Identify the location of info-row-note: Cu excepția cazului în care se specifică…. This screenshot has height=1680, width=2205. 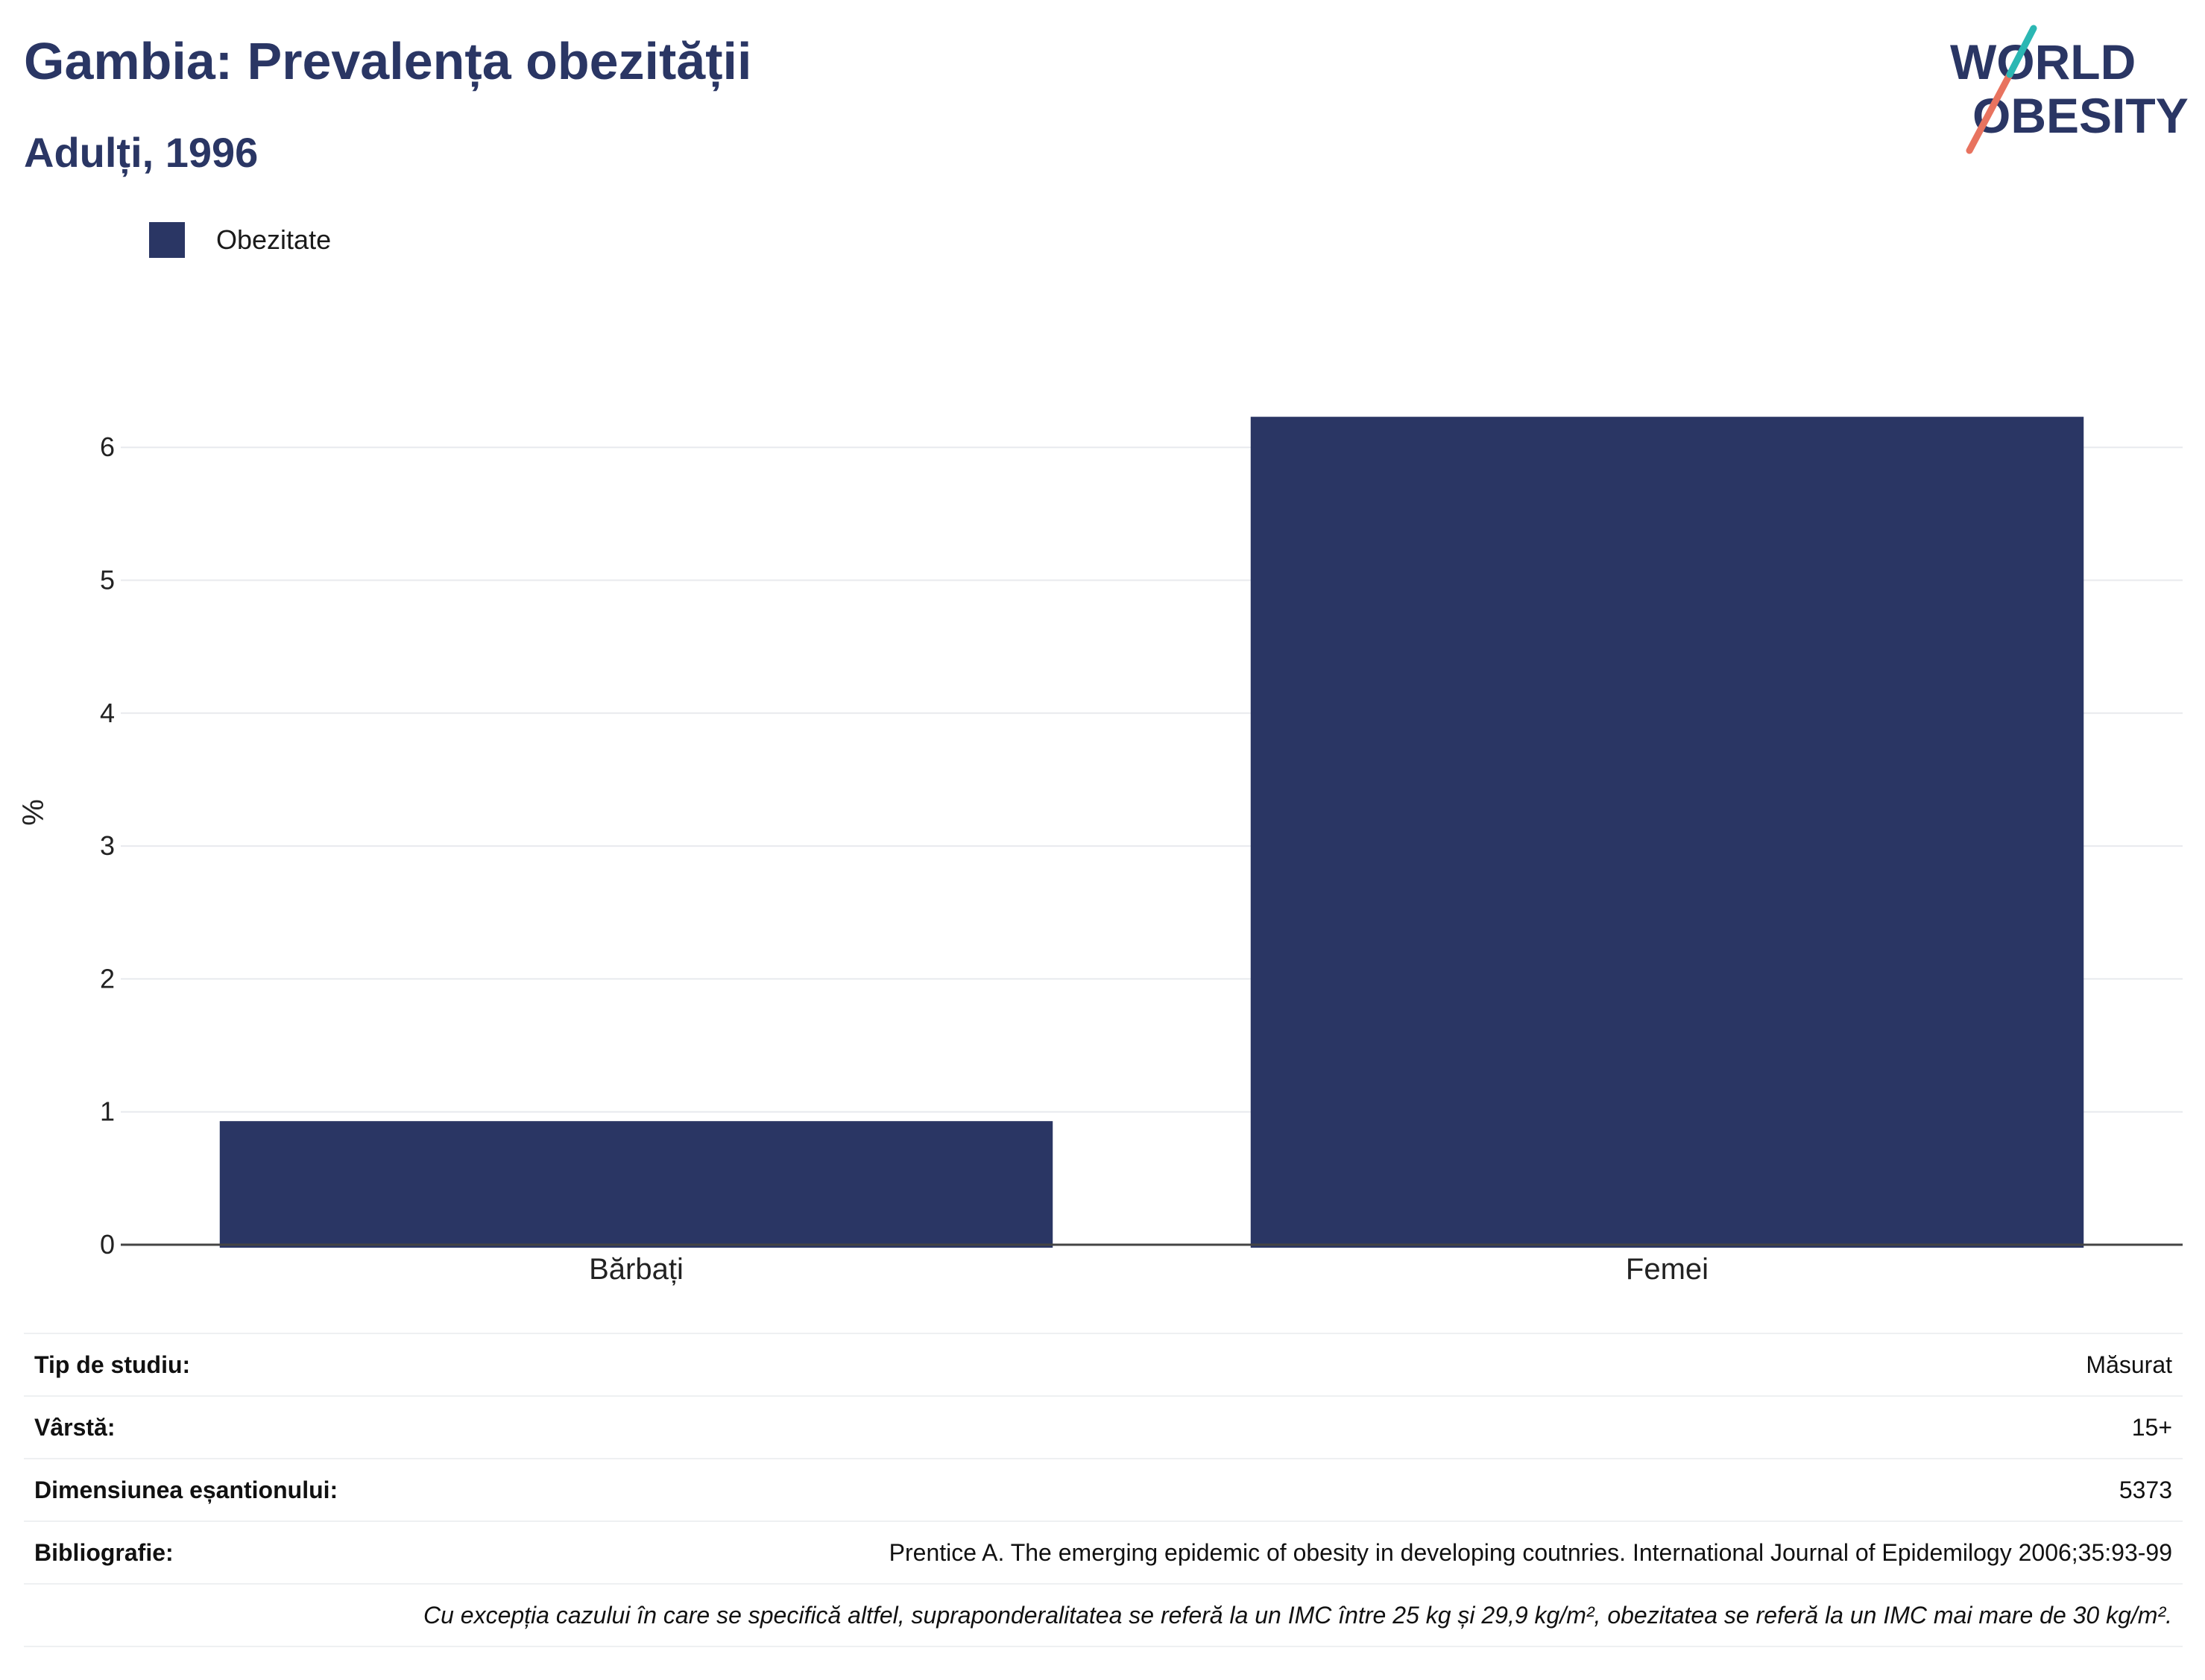
(1103, 1615).